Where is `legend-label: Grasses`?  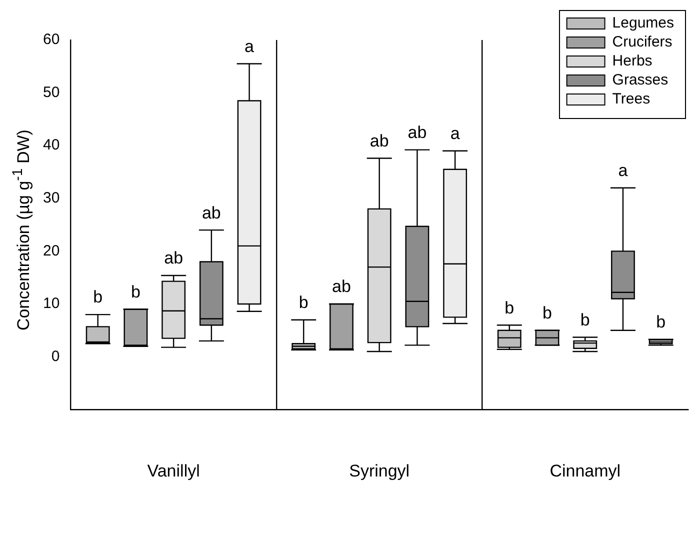
legend-label: Grasses is located at coordinates (640, 80).